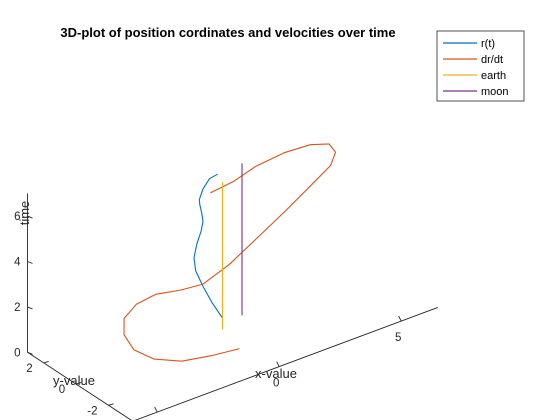 The image size is (560, 420). I want to click on legend: r(t) dr/dt earth moon, so click(480, 66).